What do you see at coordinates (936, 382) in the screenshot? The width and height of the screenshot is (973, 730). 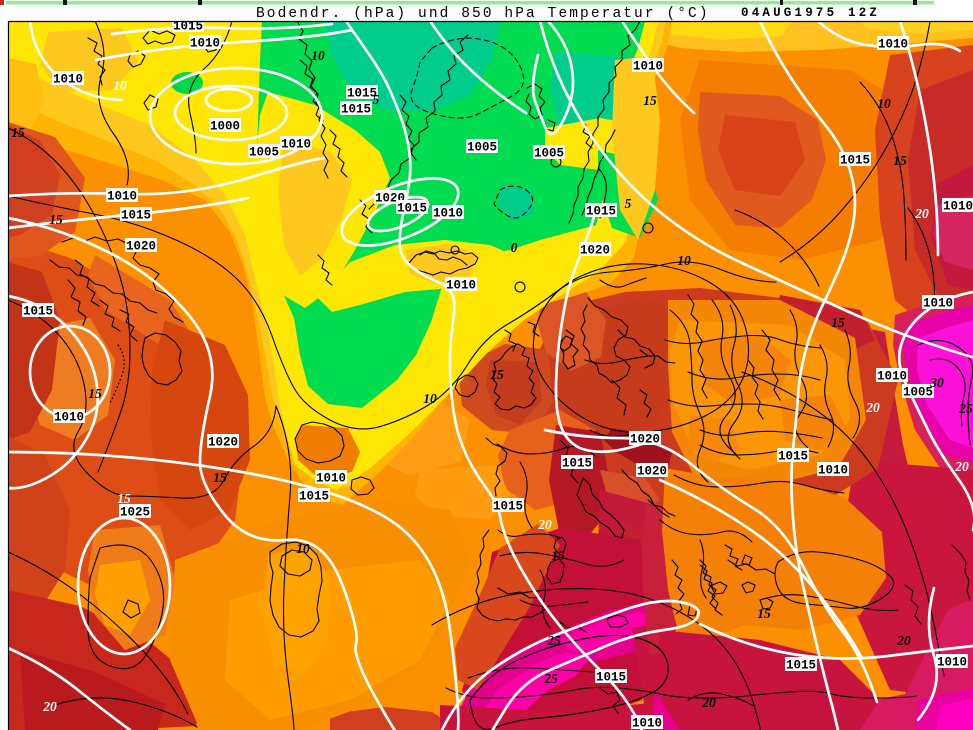 I see `svg-text: 30` at bounding box center [936, 382].